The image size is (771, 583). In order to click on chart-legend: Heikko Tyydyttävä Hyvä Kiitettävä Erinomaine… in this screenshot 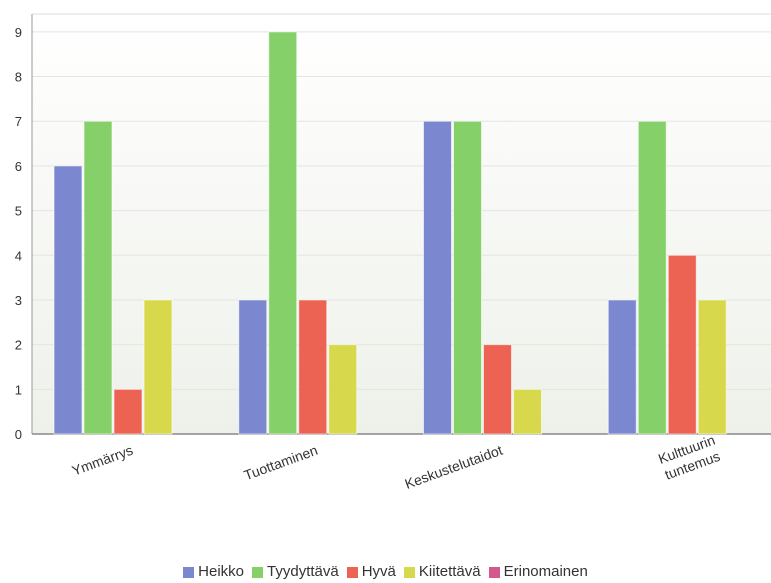, I will do `click(385, 572)`.